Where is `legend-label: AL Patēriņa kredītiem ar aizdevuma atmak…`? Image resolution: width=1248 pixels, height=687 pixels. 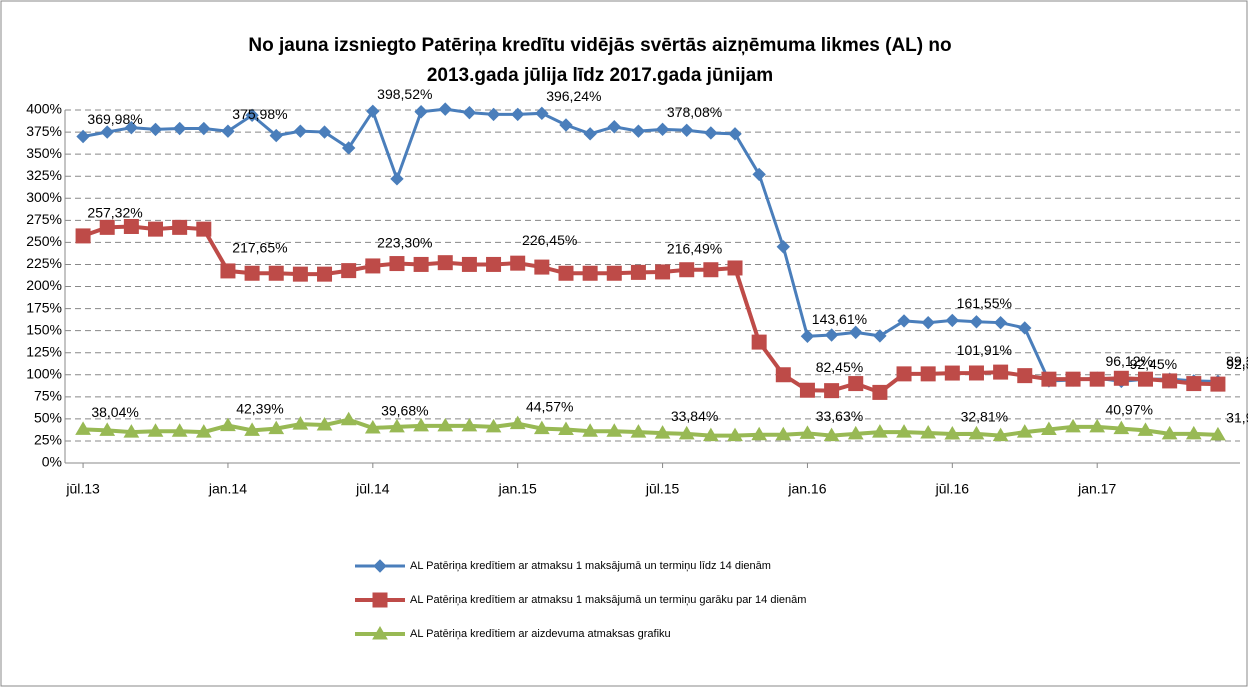 legend-label: AL Patēriņa kredītiem ar aizdevuma atmak… is located at coordinates (540, 634).